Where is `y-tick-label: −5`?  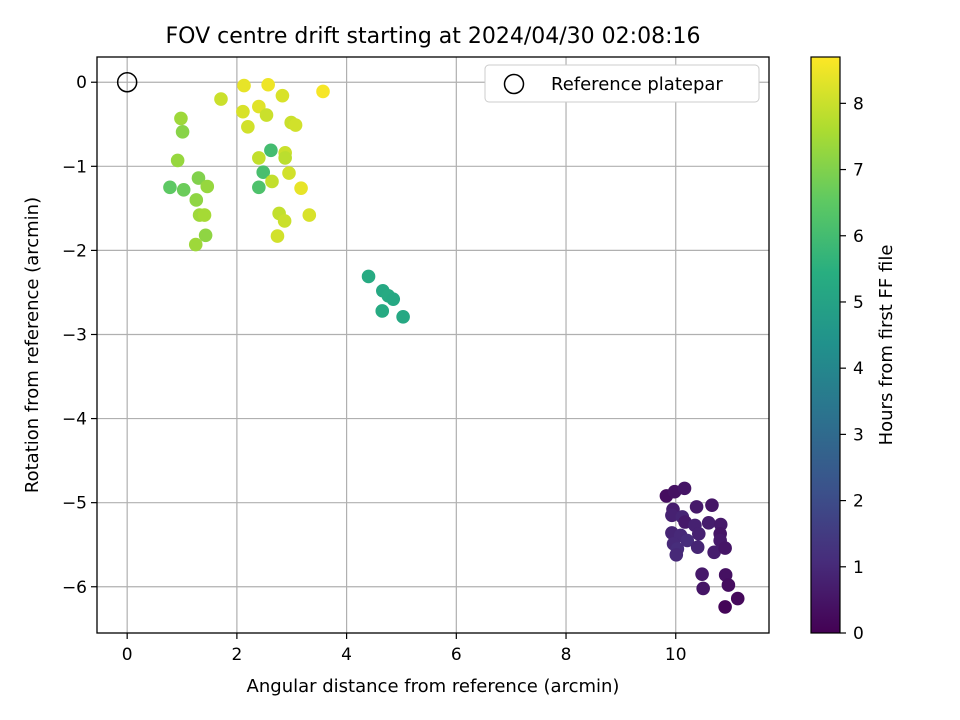
y-tick-label: −5 is located at coordinates (74, 504).